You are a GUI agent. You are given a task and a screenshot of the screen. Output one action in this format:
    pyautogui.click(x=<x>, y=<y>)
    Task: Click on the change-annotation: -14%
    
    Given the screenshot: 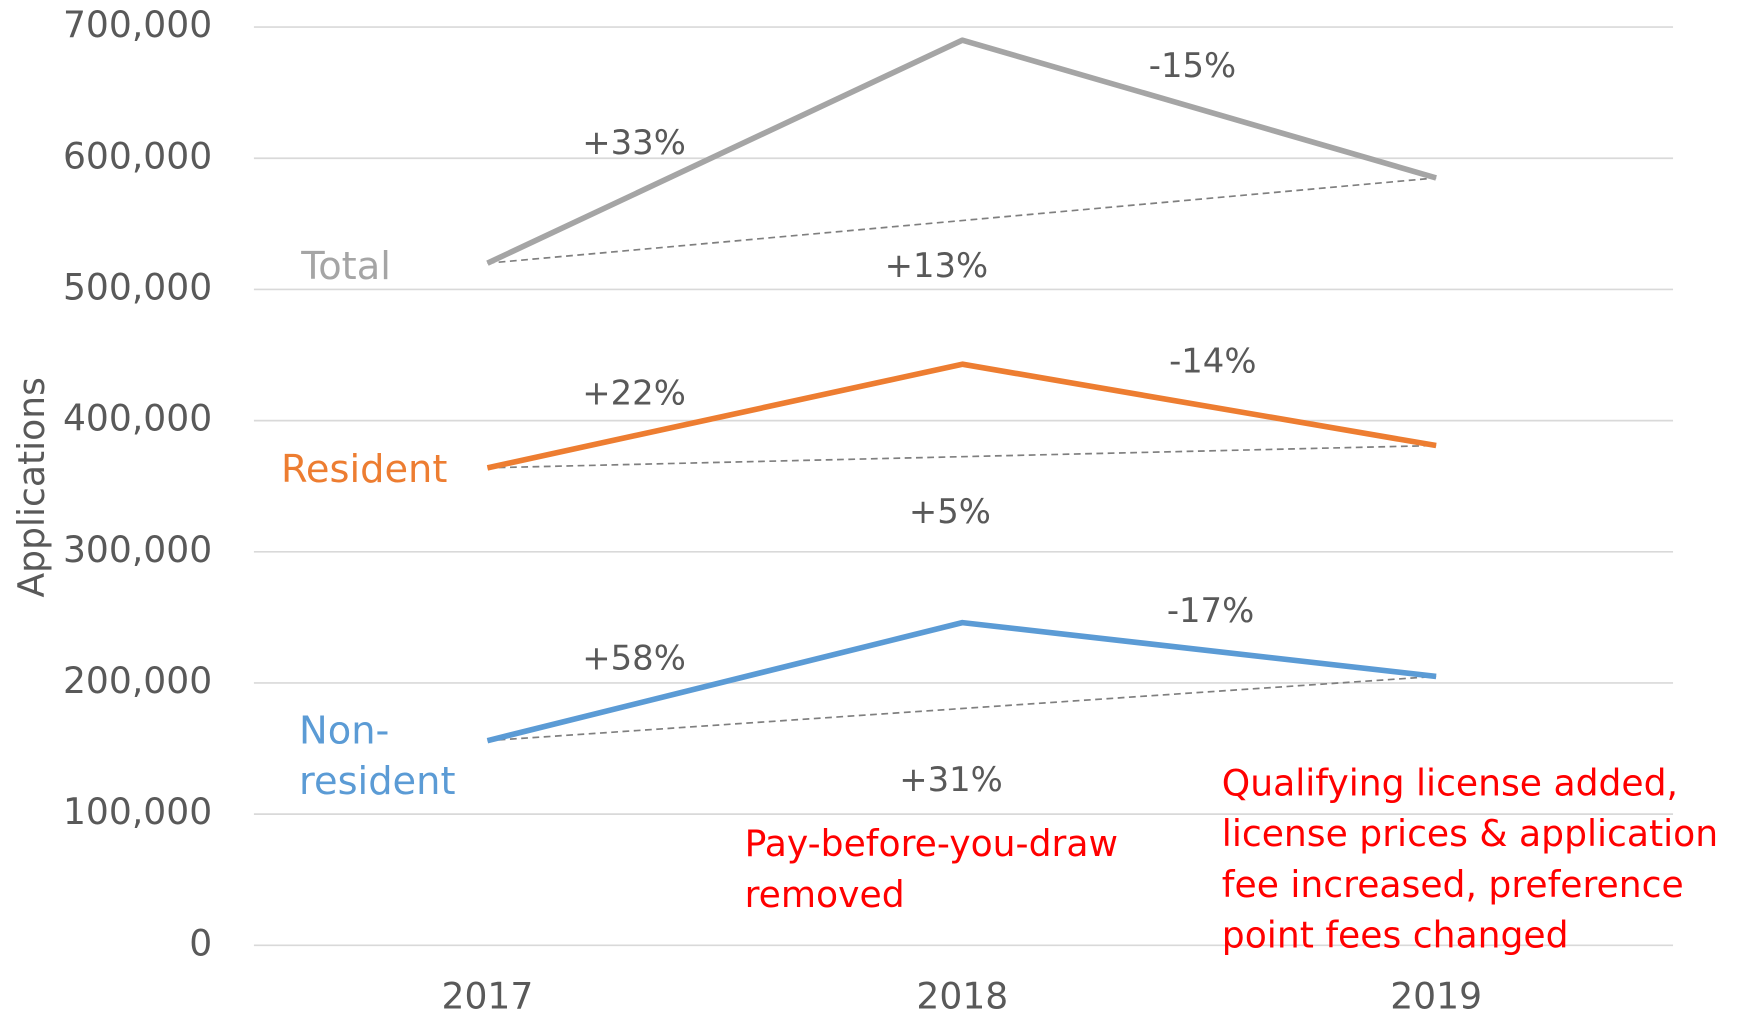 What is the action you would take?
    pyautogui.click(x=1212, y=361)
    